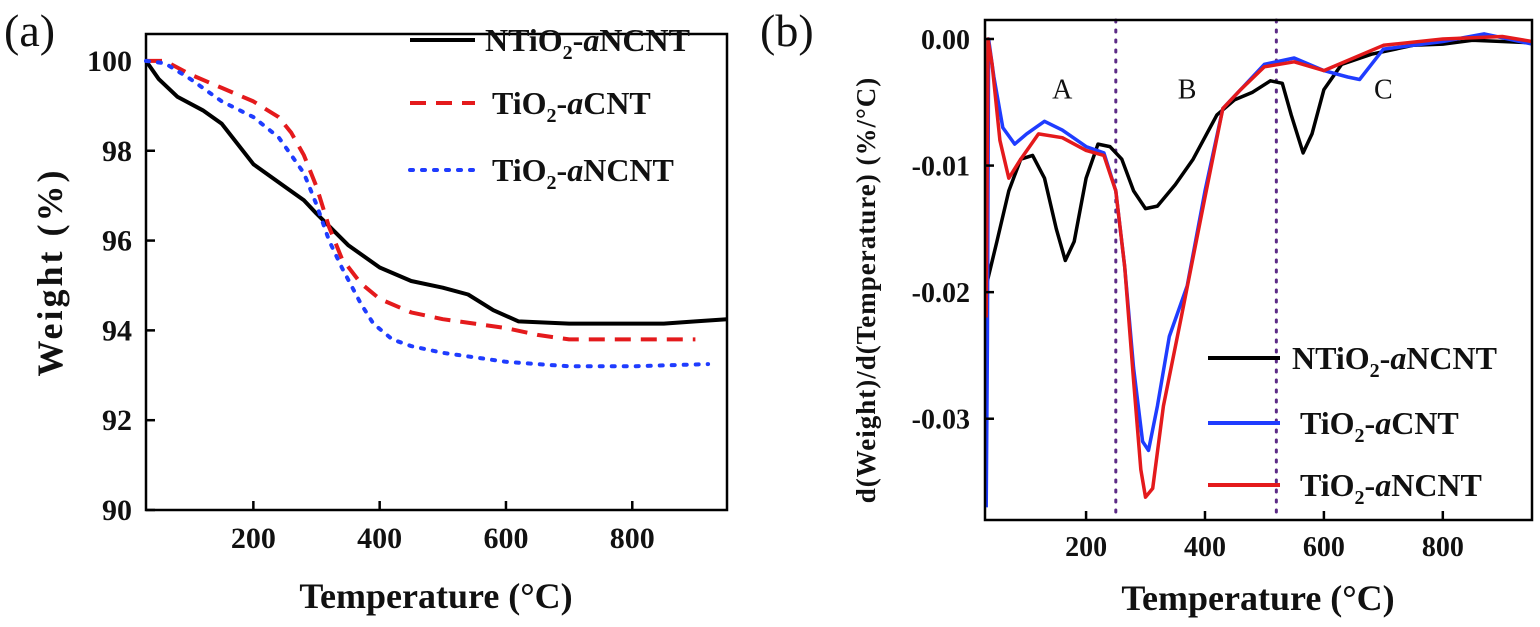 The height and width of the screenshot is (627, 1540). I want to click on panel-a-x-axis-title: Temperature (°C), so click(435, 596).